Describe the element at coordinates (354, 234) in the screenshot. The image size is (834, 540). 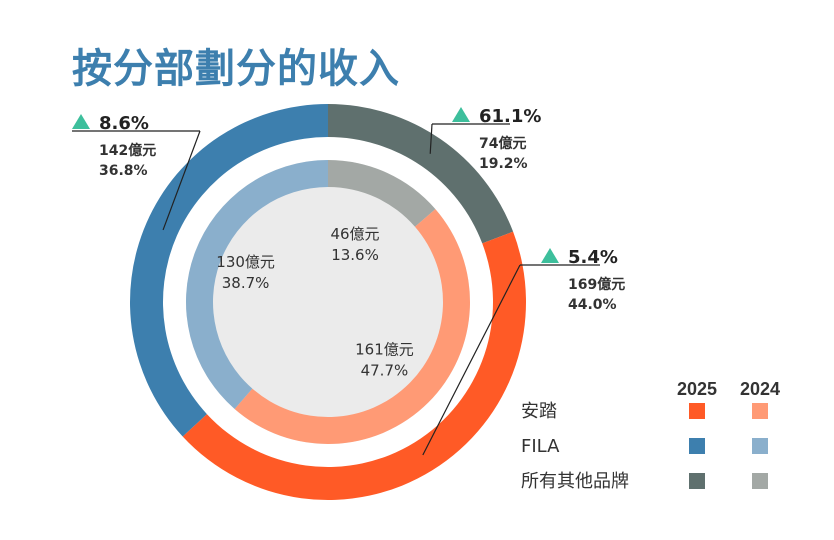
I see `inner-value-label: 46億元` at that location.